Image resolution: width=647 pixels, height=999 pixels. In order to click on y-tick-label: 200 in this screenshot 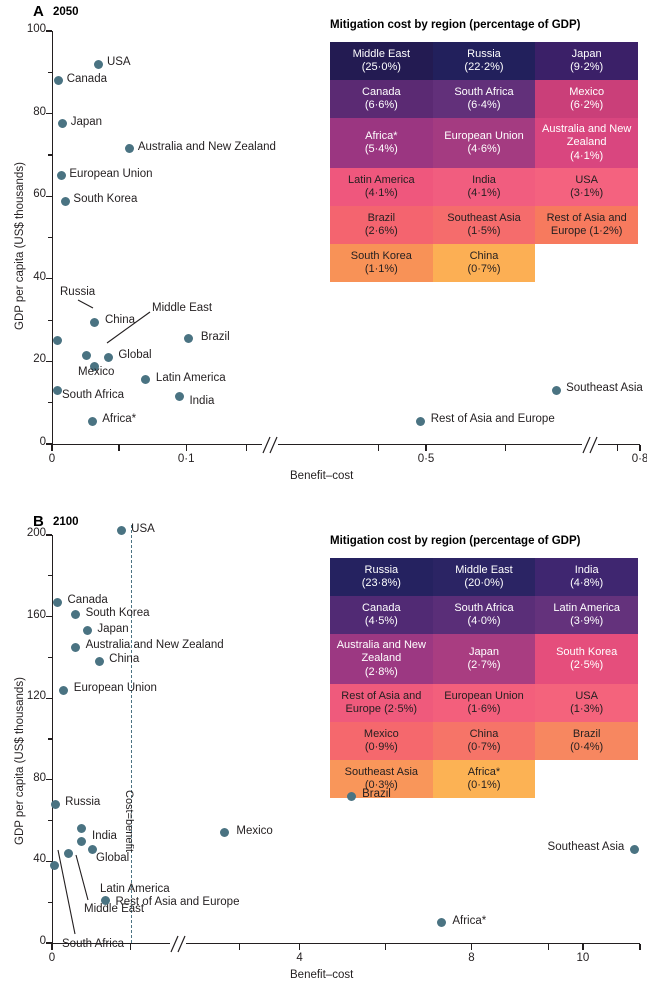, I will do `click(36, 533)`.